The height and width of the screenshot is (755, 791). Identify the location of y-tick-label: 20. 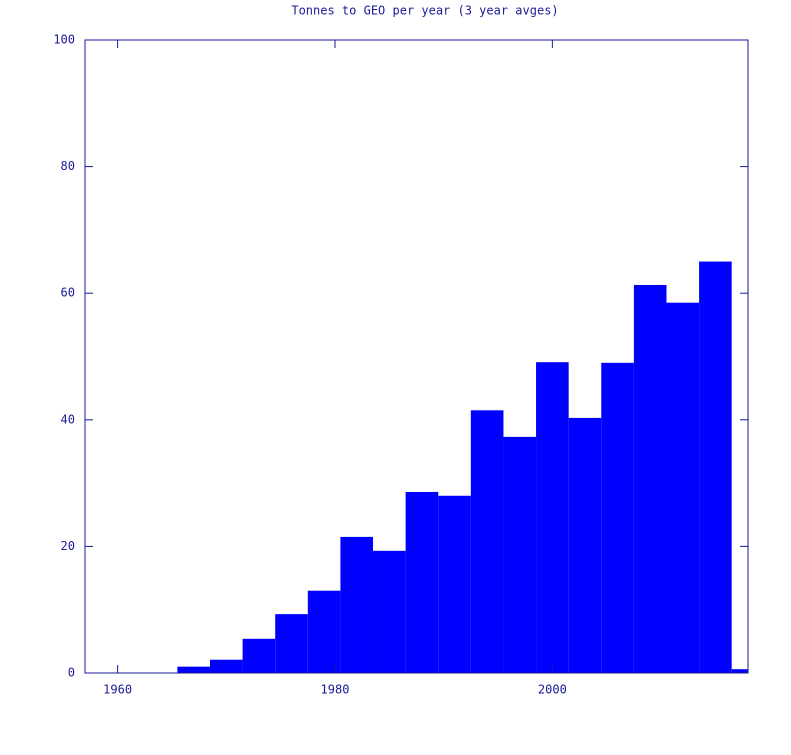
(68, 546).